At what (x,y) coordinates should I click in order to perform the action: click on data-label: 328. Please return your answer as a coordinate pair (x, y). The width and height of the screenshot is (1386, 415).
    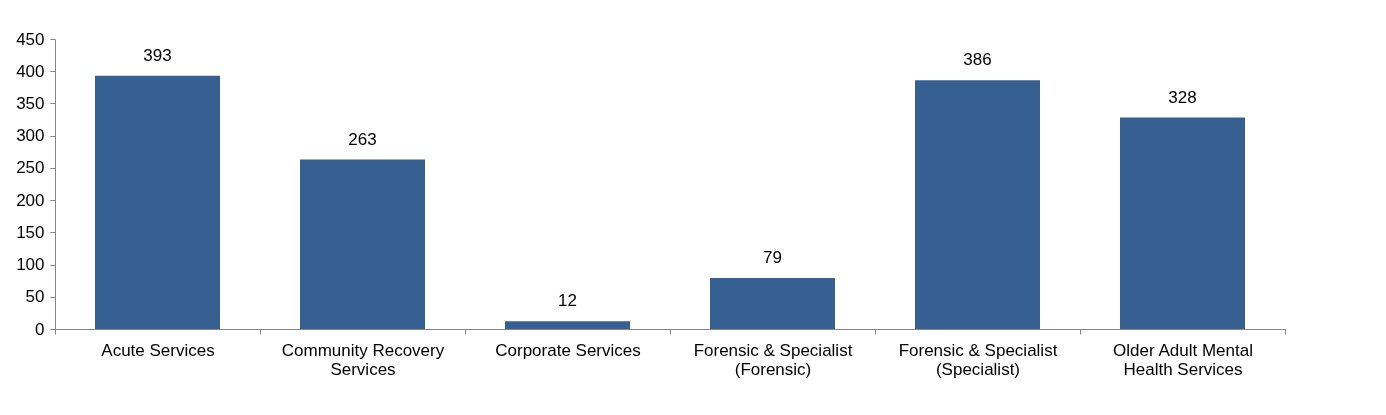
    Looking at the image, I should click on (1182, 97).